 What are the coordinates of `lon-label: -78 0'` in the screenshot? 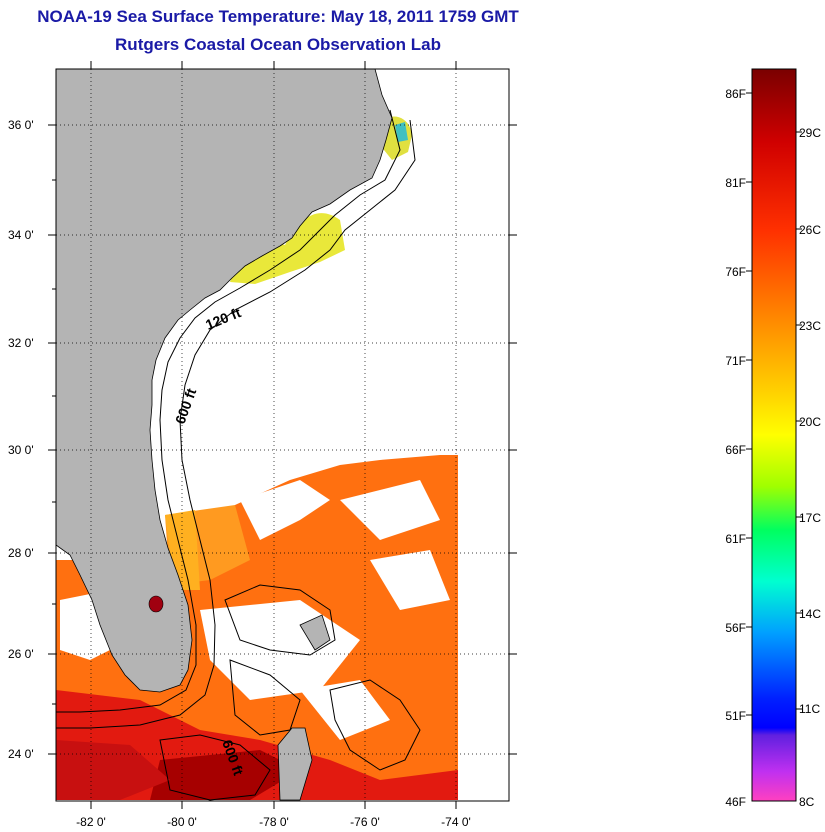 It's located at (274, 822).